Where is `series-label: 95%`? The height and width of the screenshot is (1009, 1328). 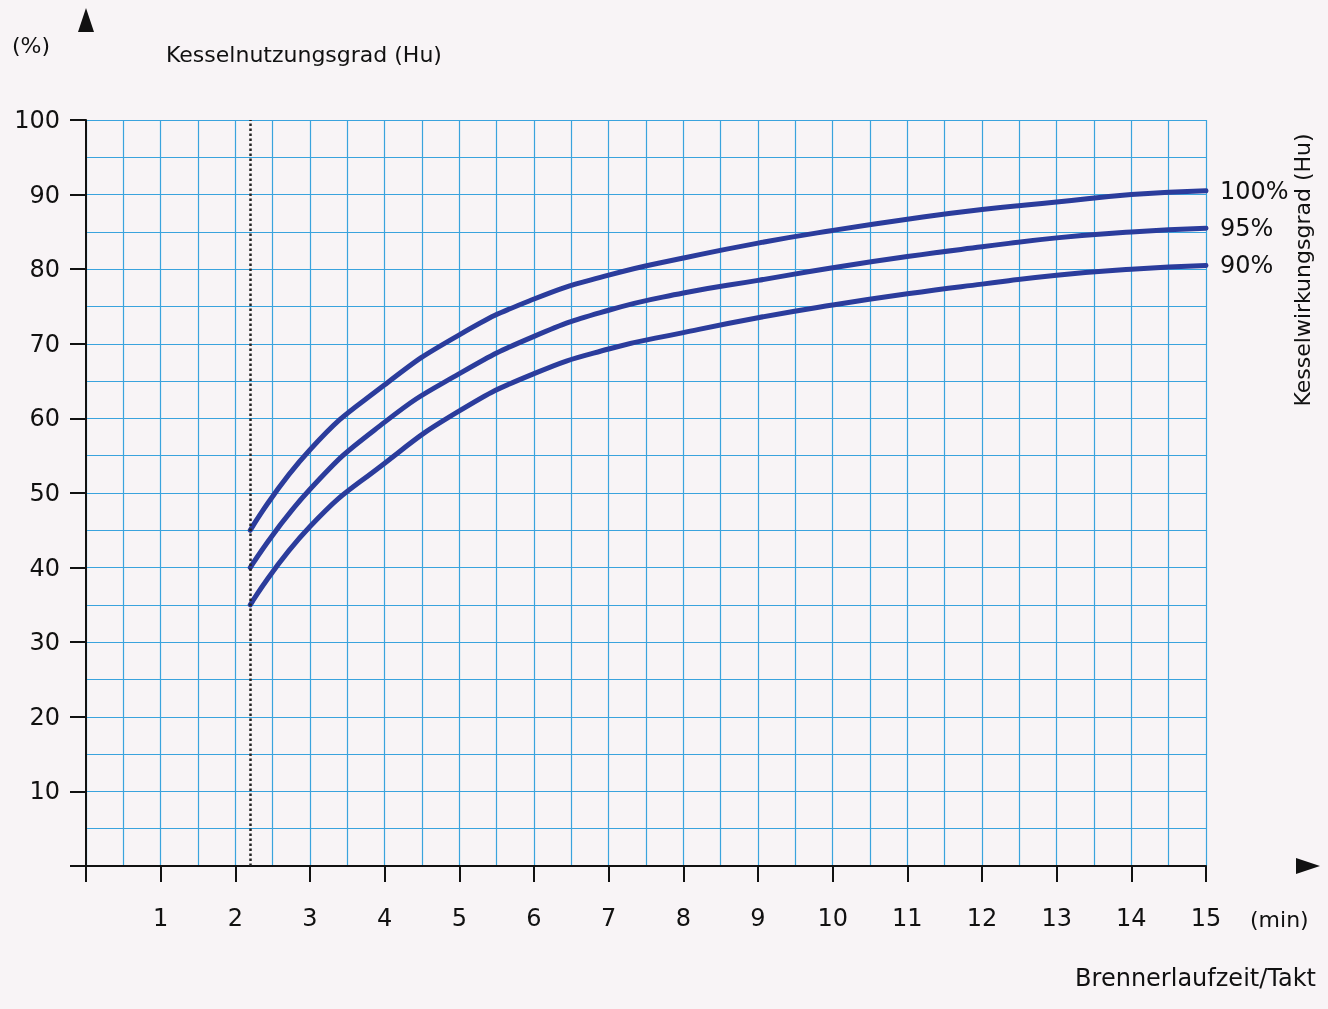 series-label: 95% is located at coordinates (1247, 228).